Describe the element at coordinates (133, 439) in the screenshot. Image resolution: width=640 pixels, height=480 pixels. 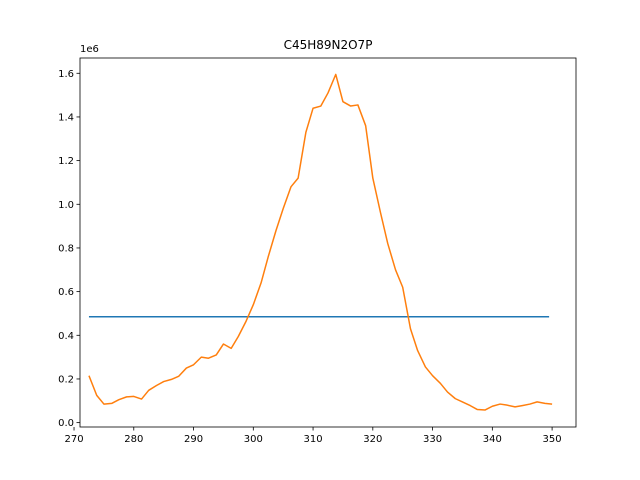
I see `x-tick-label: 280` at that location.